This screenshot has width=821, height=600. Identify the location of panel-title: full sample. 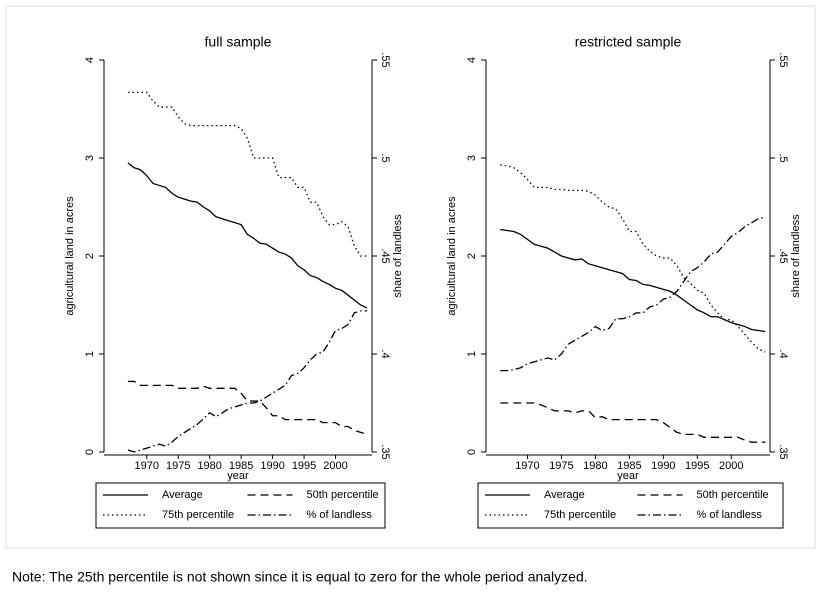
(238, 42).